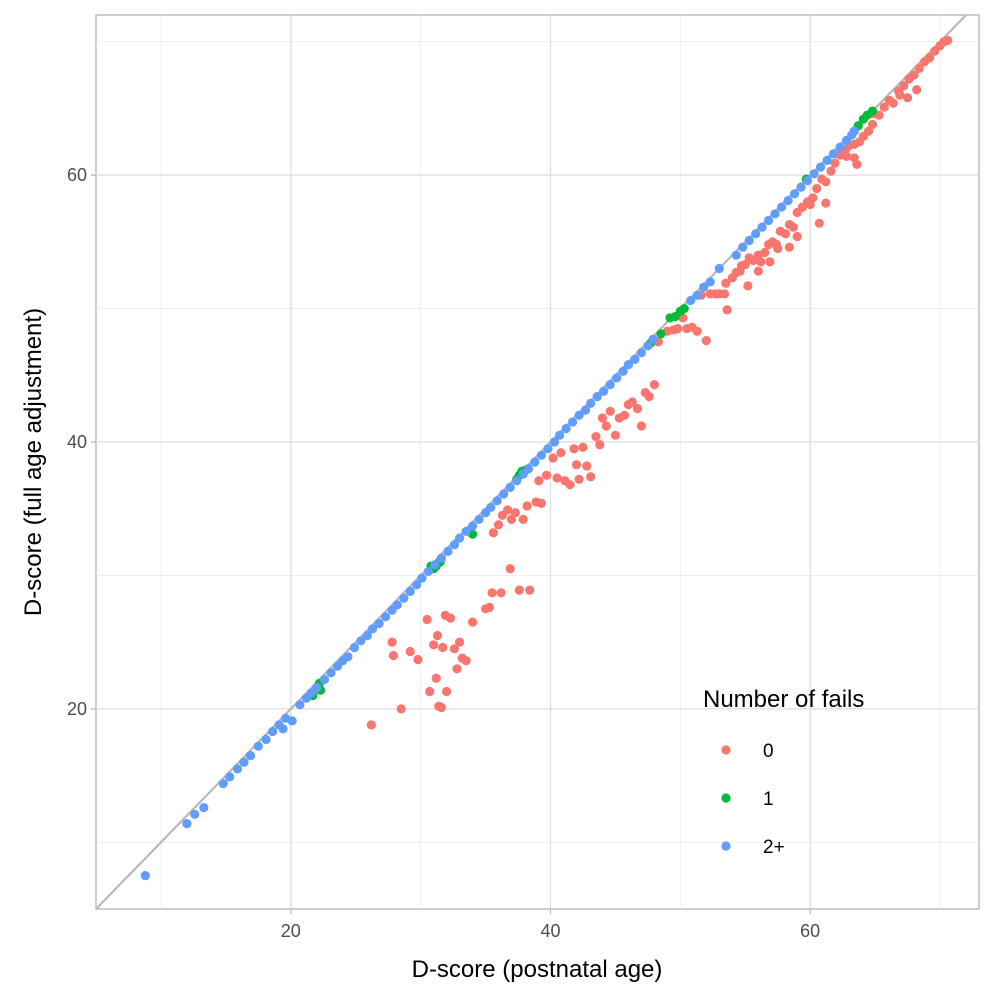 The image size is (1000, 999). Describe the element at coordinates (77, 442) in the screenshot. I see `y-tick-label: 40` at that location.